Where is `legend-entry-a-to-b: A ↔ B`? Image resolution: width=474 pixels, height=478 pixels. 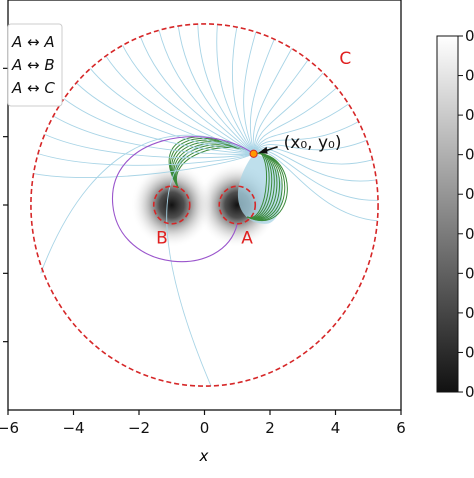
legend-entry-a-to-b: A ↔ B is located at coordinates (33, 65).